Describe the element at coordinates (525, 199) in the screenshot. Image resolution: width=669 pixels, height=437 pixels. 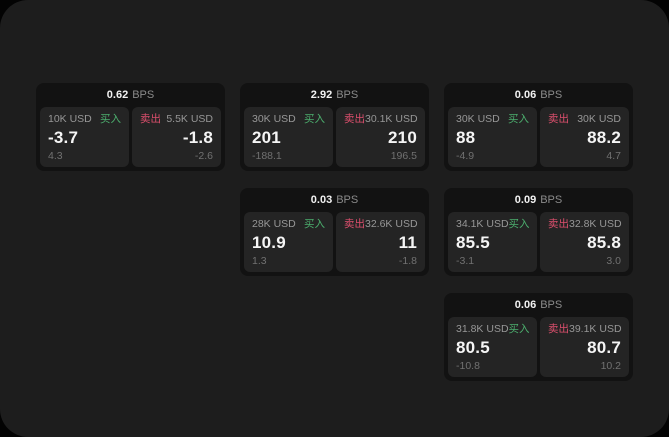
I see `bps-value: 0.09` at that location.